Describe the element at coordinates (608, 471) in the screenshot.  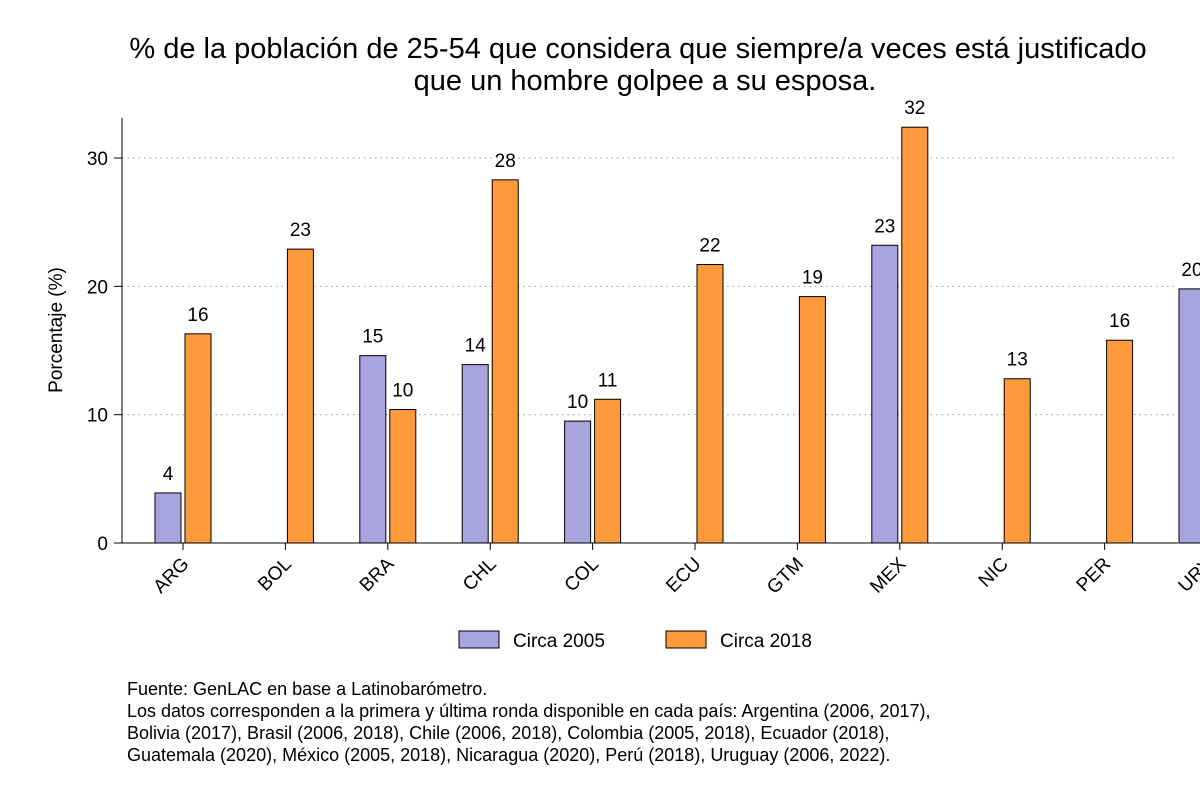
I see `bar-col-circa-2018` at that location.